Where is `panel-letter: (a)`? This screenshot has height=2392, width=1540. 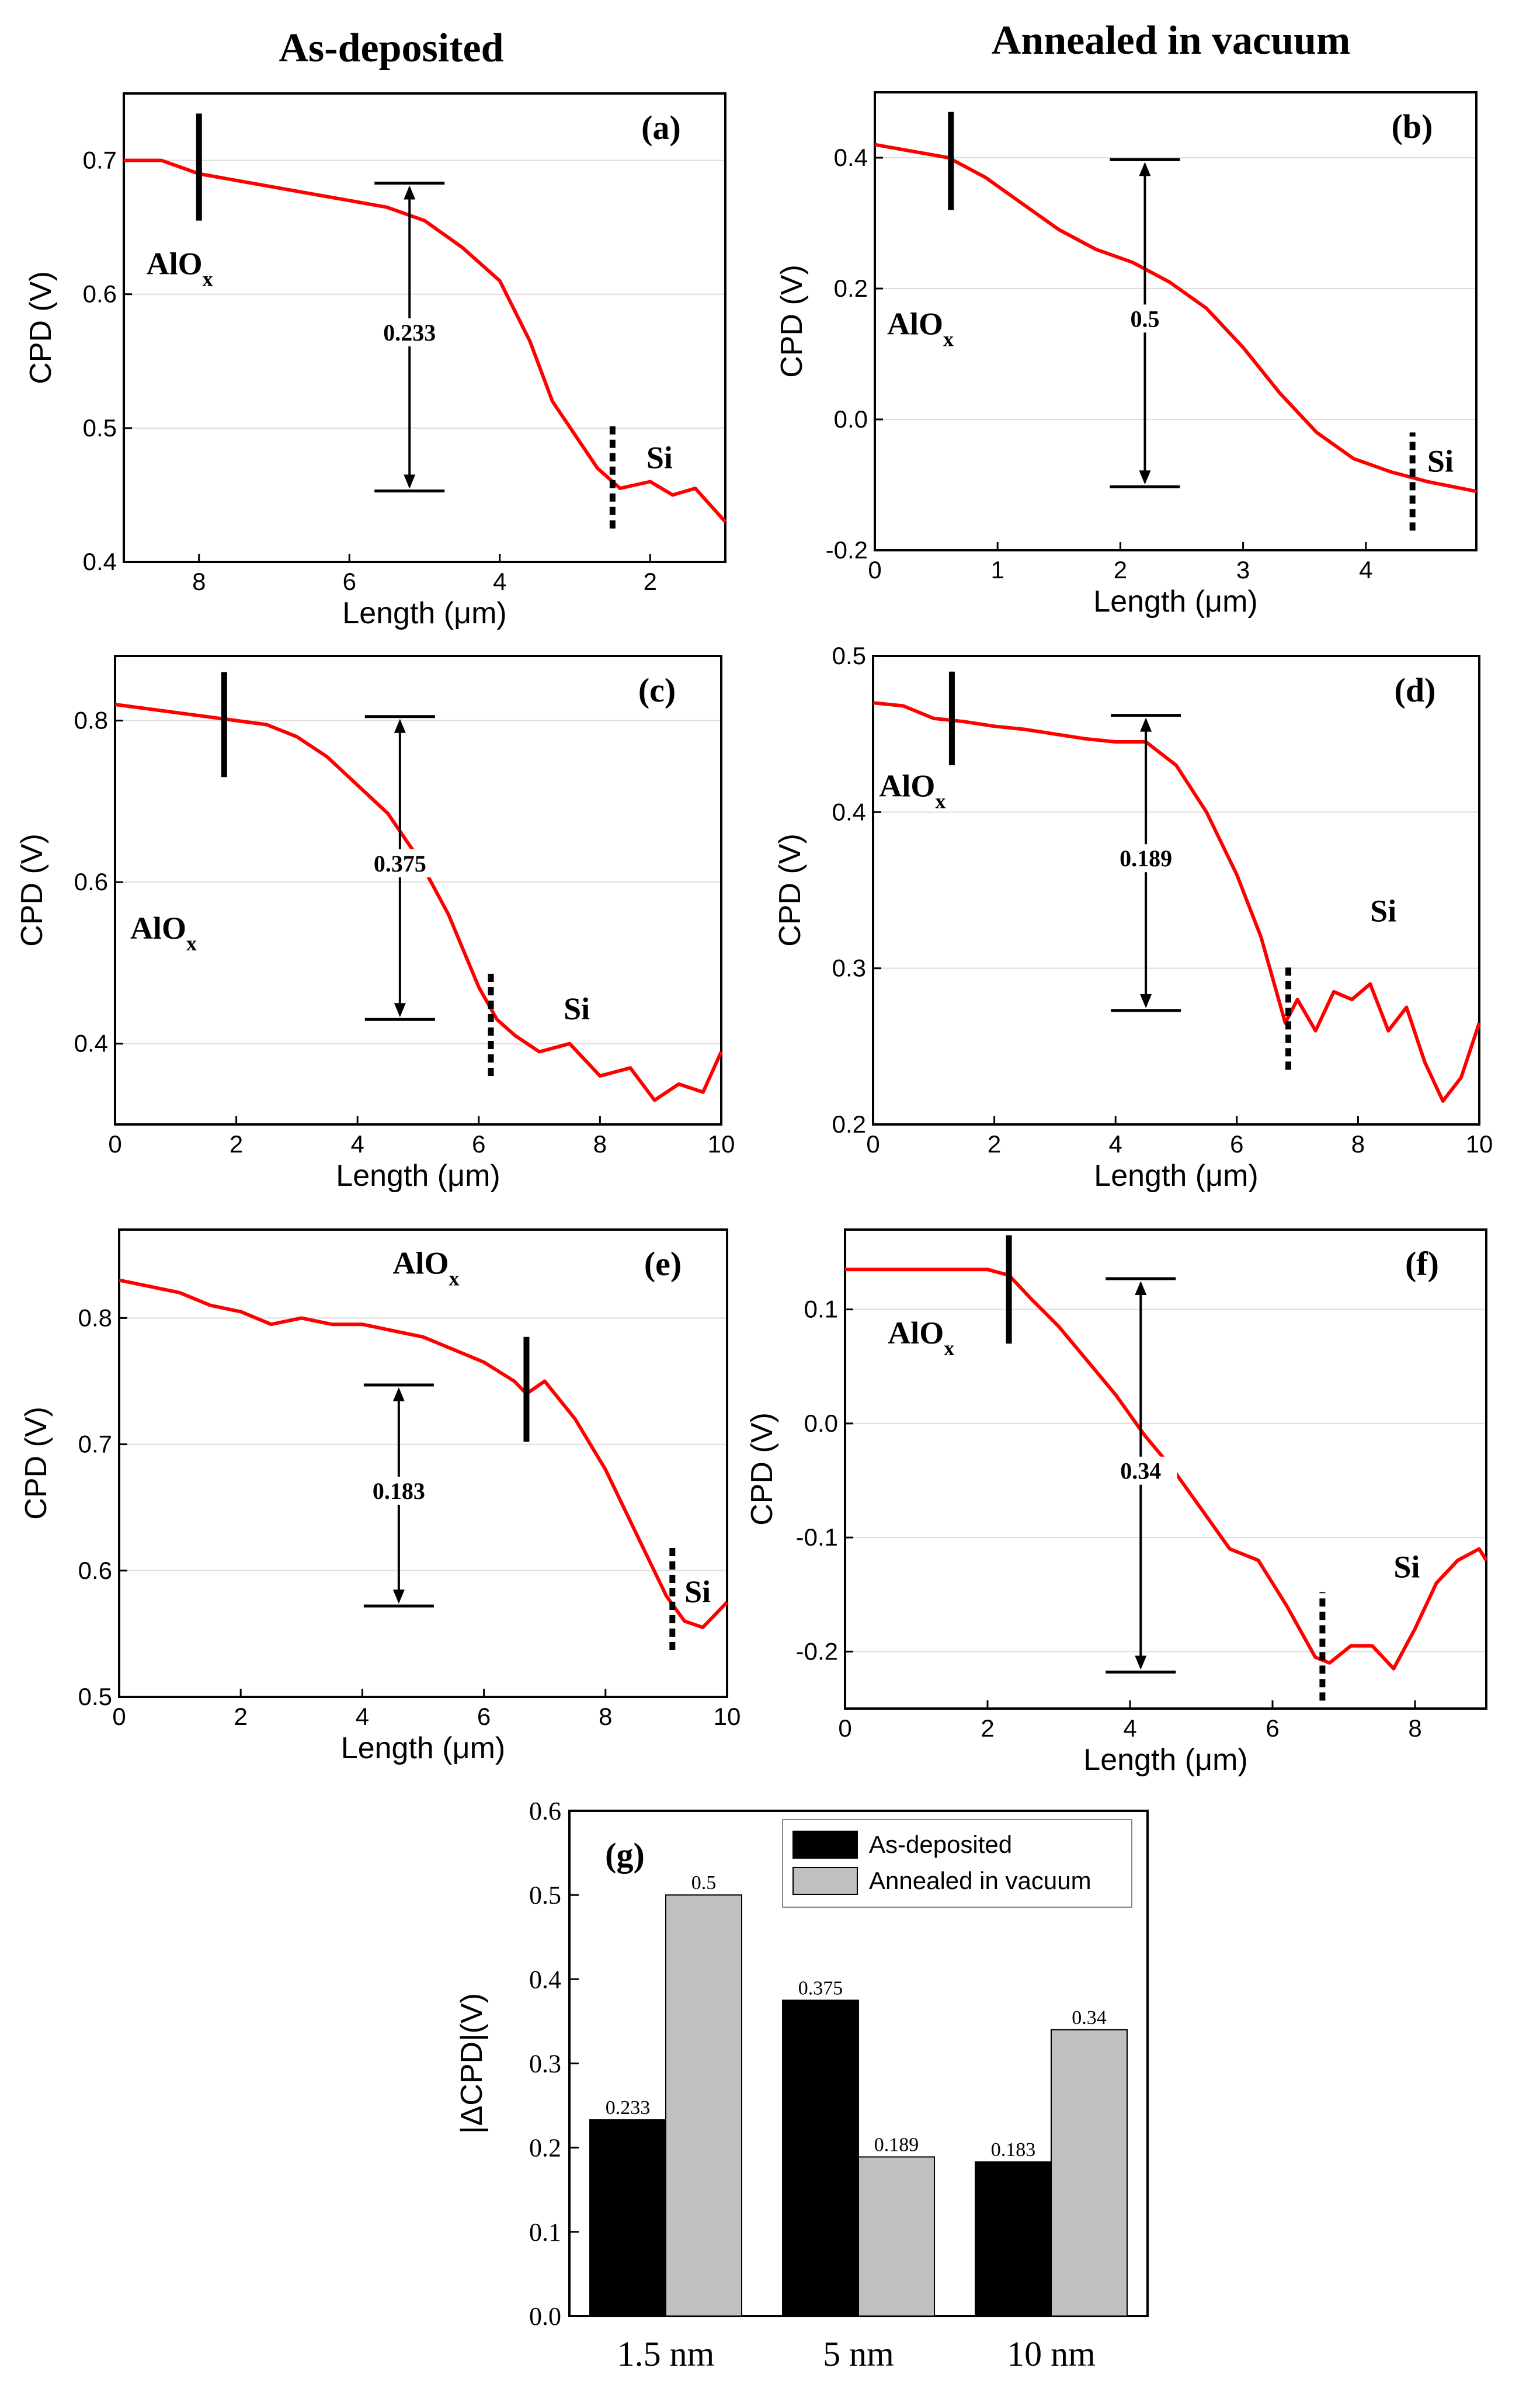
panel-letter: (a) is located at coordinates (661, 128).